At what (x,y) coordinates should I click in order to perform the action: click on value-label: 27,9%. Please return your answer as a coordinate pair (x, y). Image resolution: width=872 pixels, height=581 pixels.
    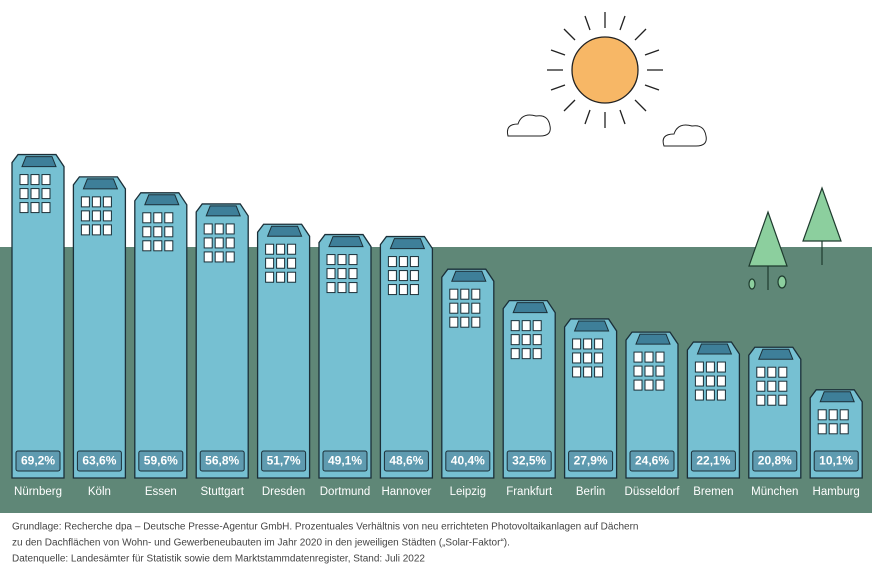
    Looking at the image, I should click on (591, 461).